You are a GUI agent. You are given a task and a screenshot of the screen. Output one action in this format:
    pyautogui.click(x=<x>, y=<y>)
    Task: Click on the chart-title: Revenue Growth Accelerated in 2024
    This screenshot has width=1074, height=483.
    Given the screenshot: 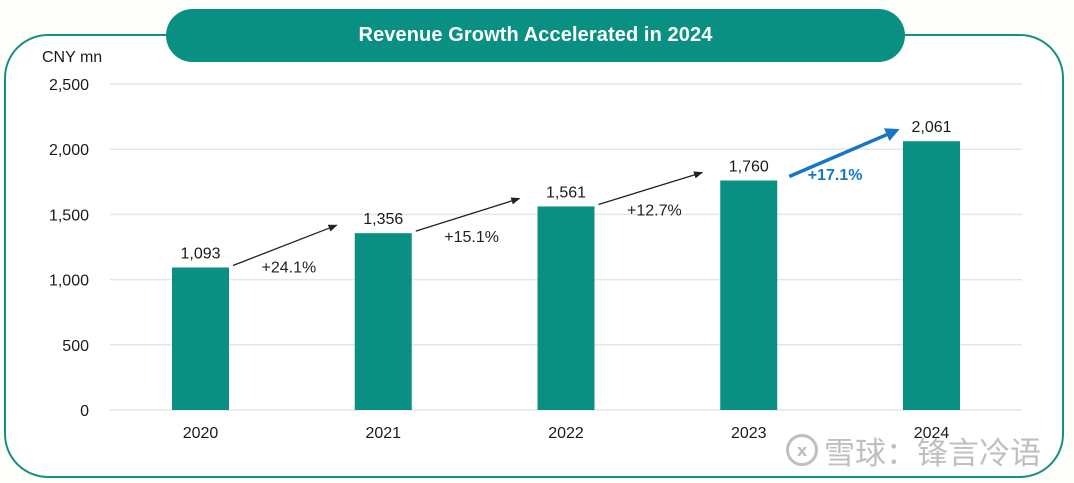 What is the action you would take?
    pyautogui.click(x=535, y=35)
    